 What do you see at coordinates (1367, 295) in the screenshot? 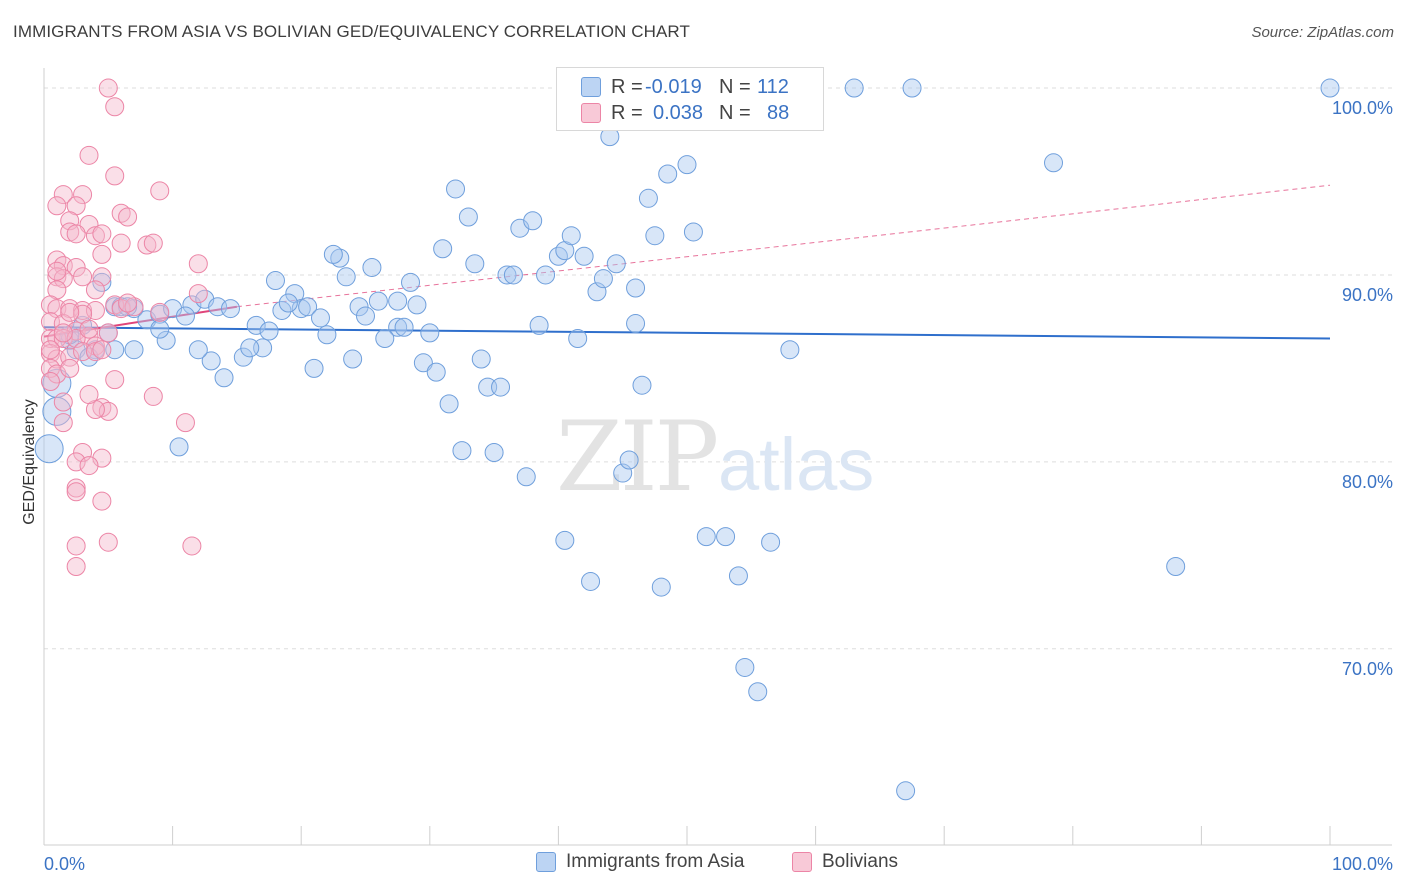
I see `y-tick-label: 90.0%` at bounding box center [1367, 295].